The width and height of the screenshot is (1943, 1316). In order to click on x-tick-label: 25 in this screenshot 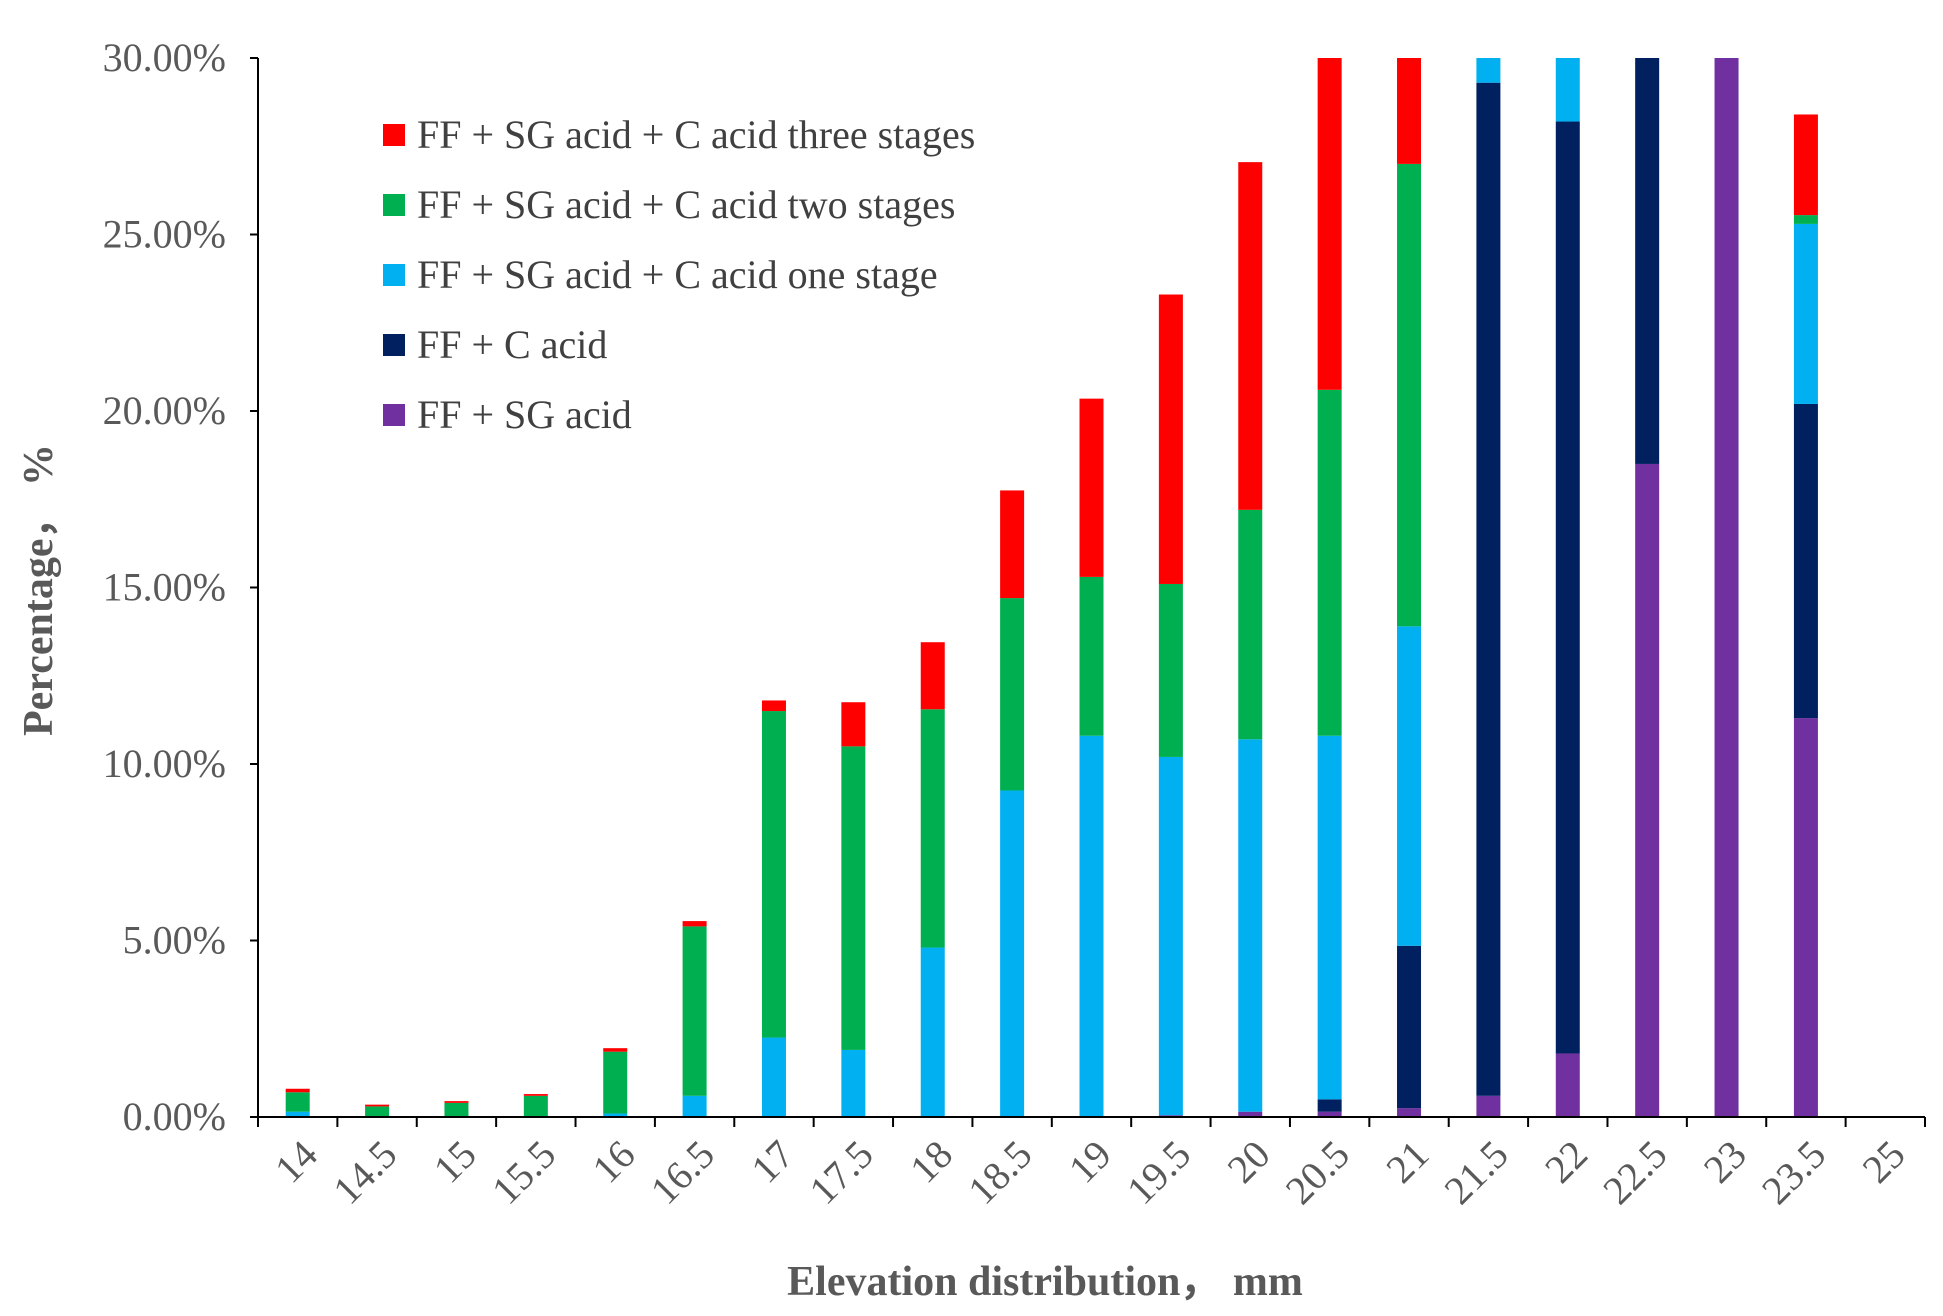, I will do `click(1884, 1162)`.